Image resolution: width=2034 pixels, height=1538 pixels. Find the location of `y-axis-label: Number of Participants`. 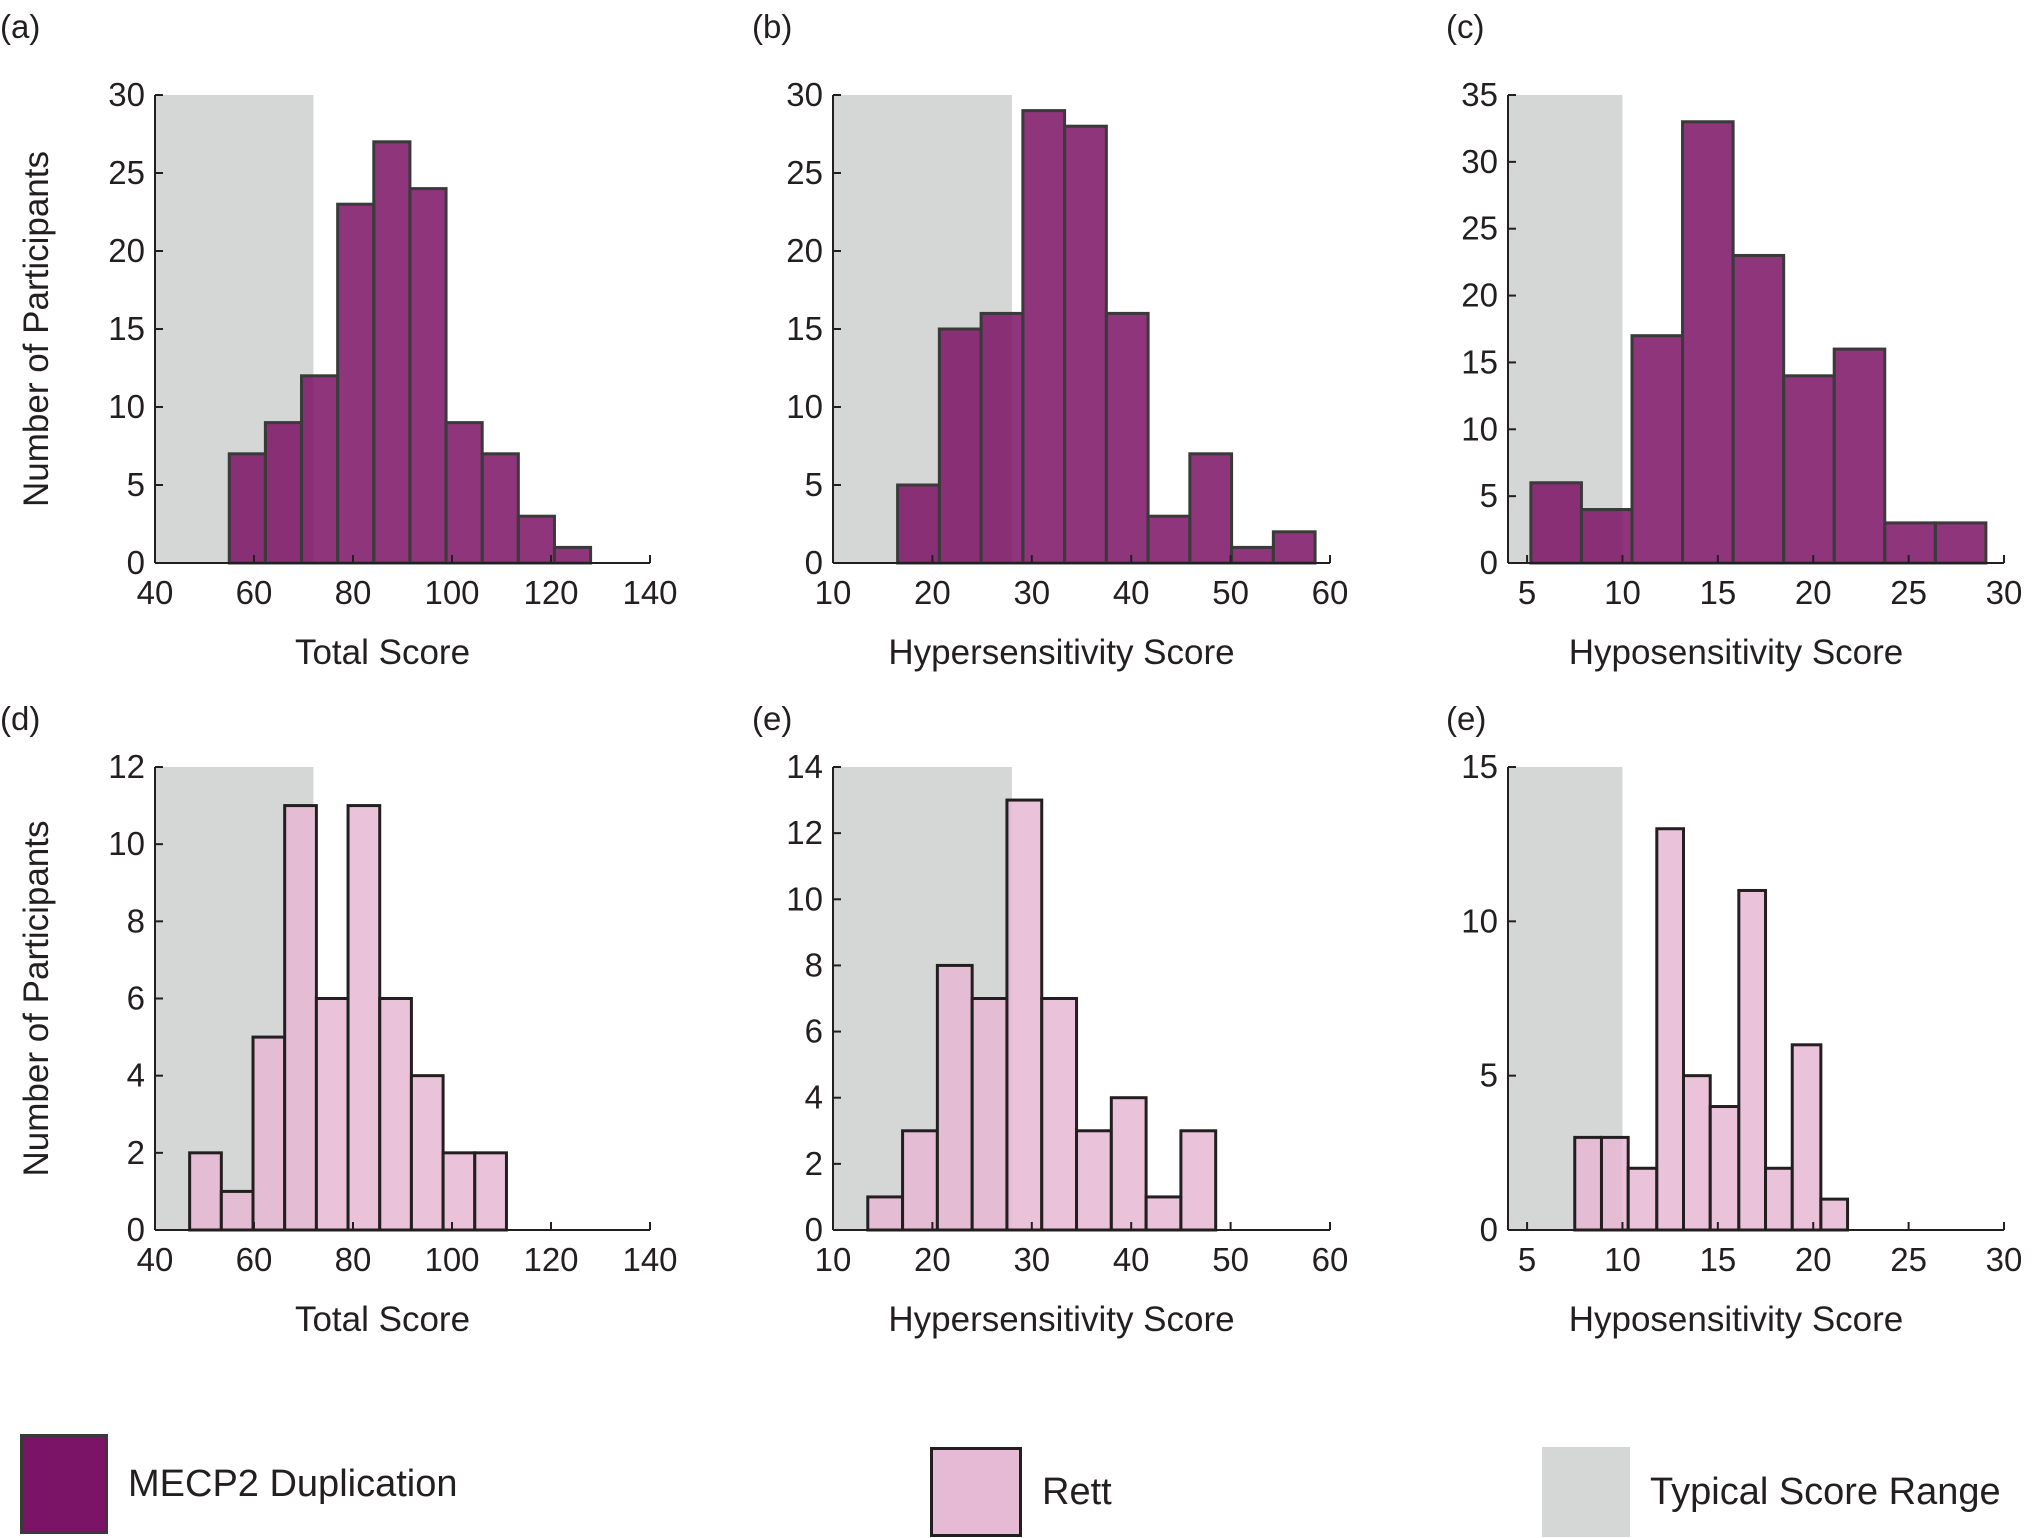

y-axis-label: Number of Participants is located at coordinates (36, 329).